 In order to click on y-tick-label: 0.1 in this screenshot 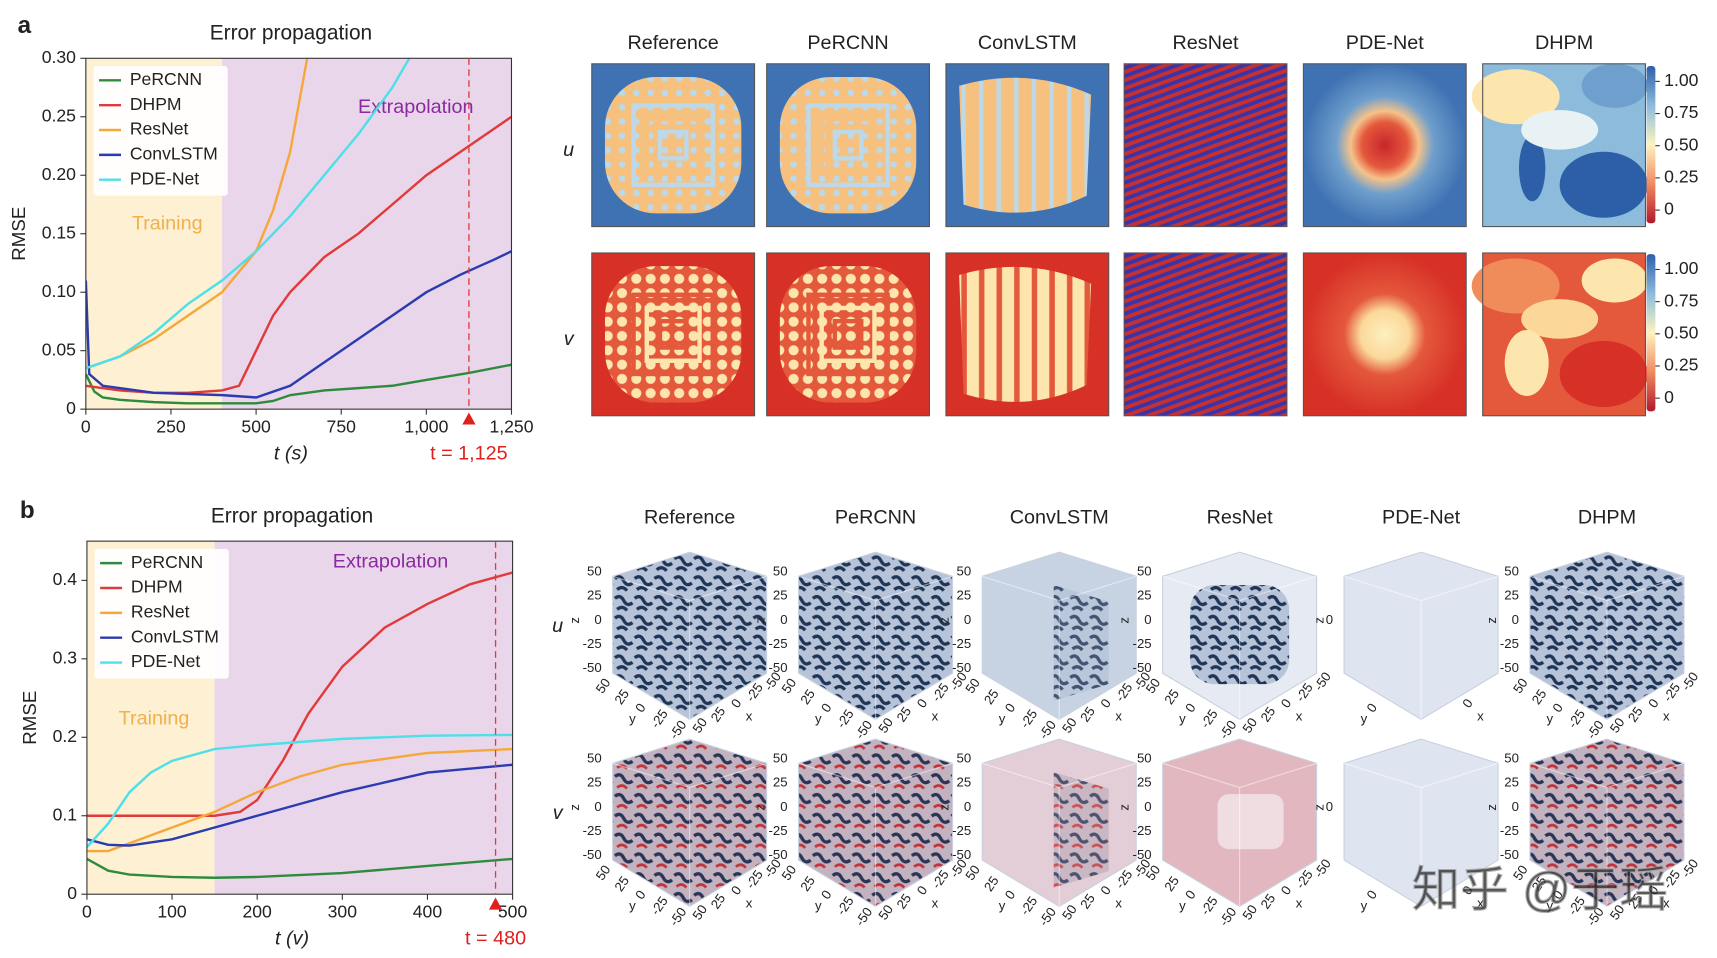, I will do `click(65, 814)`.